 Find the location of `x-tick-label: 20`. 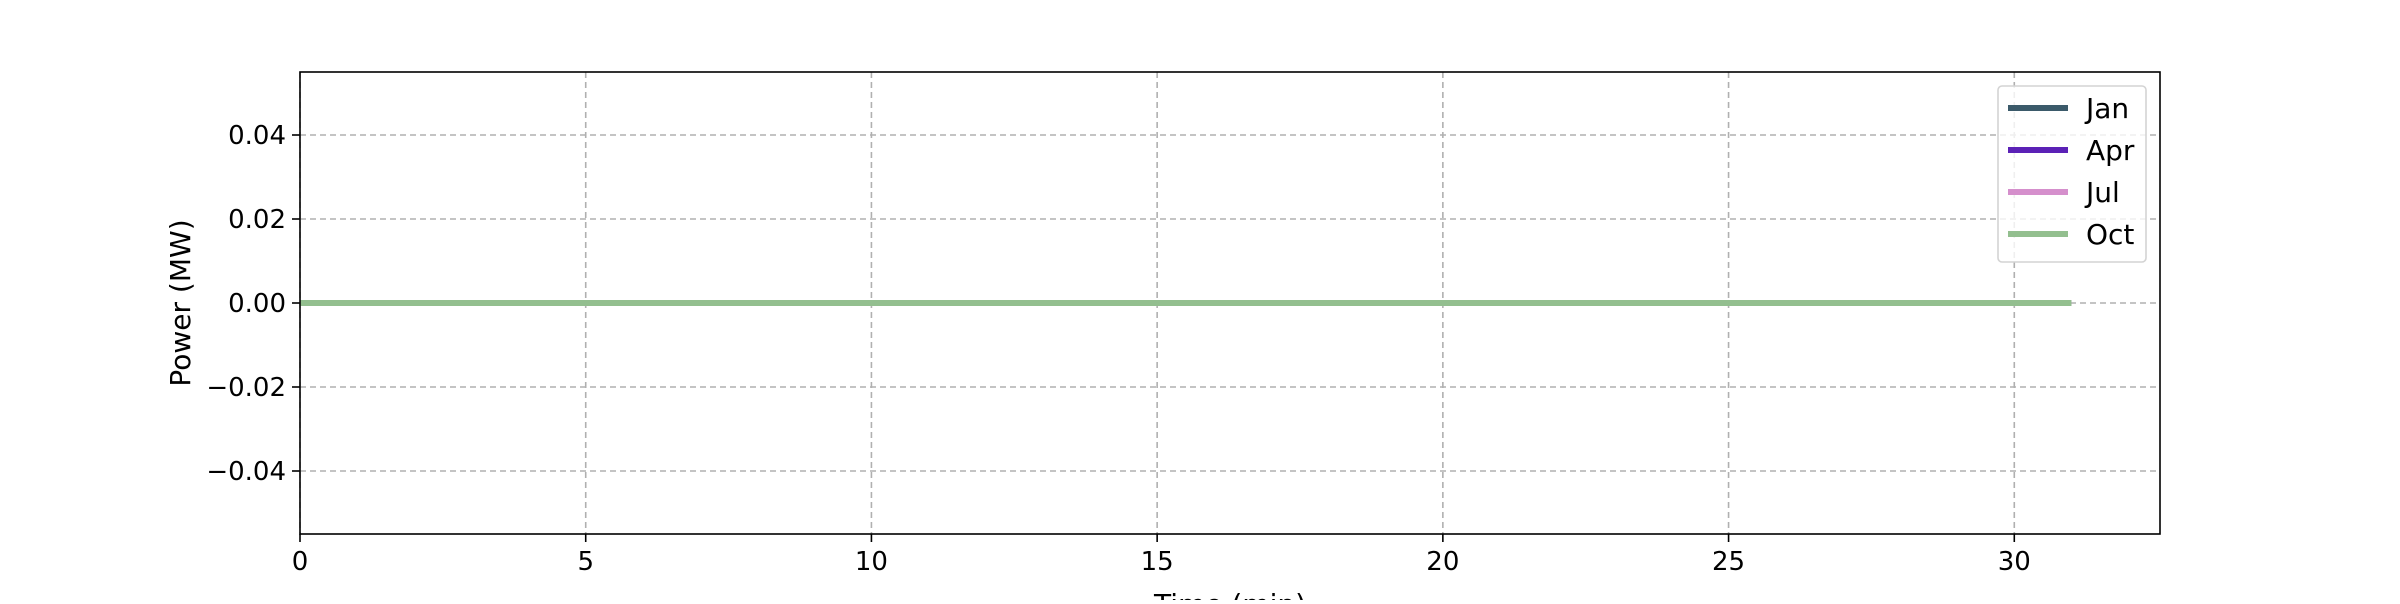

x-tick-label: 20 is located at coordinates (1442, 562).